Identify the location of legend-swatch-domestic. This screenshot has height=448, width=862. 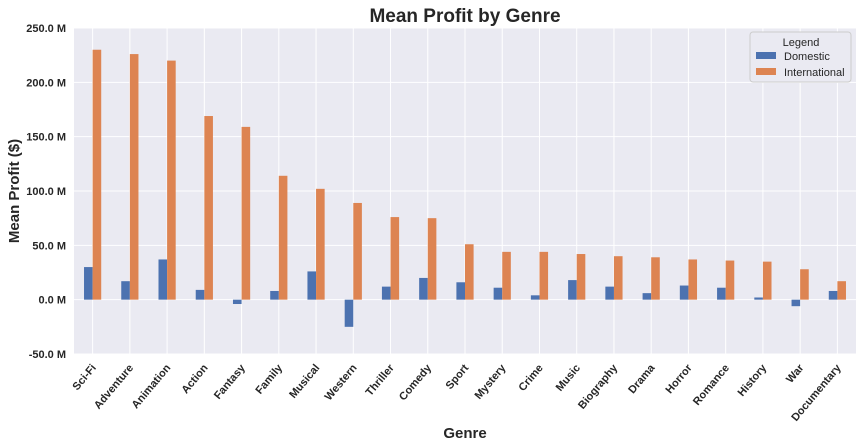
(766, 55).